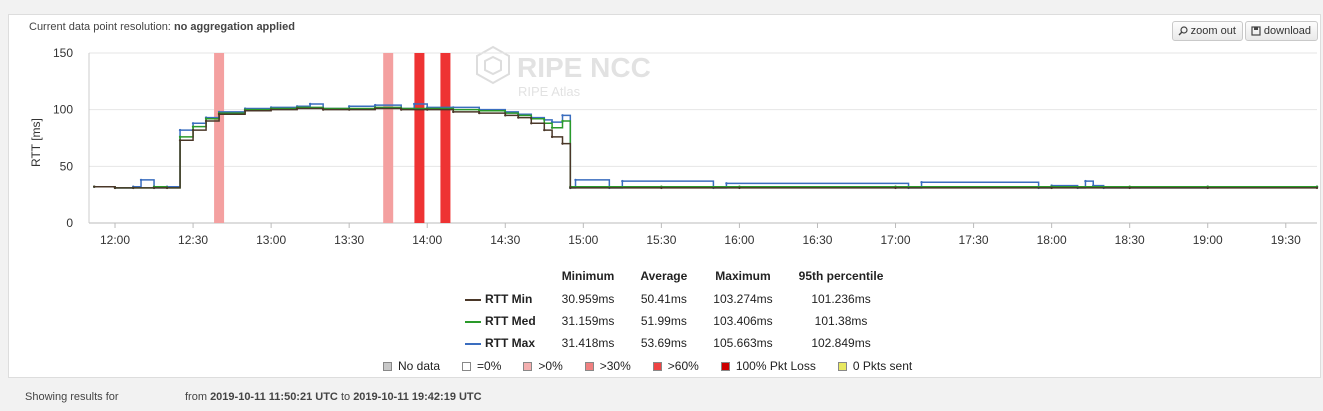 The height and width of the screenshot is (411, 1323). Describe the element at coordinates (419, 366) in the screenshot. I see `legend-label: No data` at that location.